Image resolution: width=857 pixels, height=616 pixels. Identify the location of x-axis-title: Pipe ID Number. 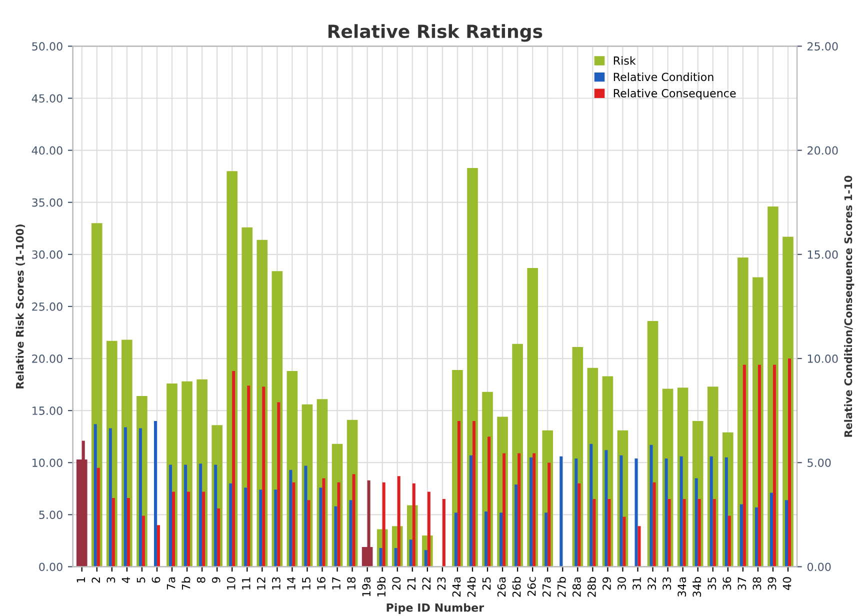
(435, 608).